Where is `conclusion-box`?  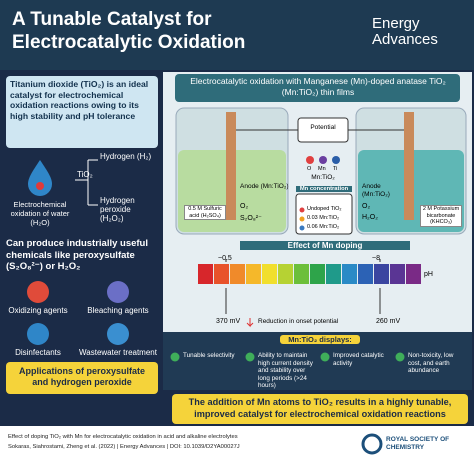 conclusion-box is located at coordinates (320, 409).